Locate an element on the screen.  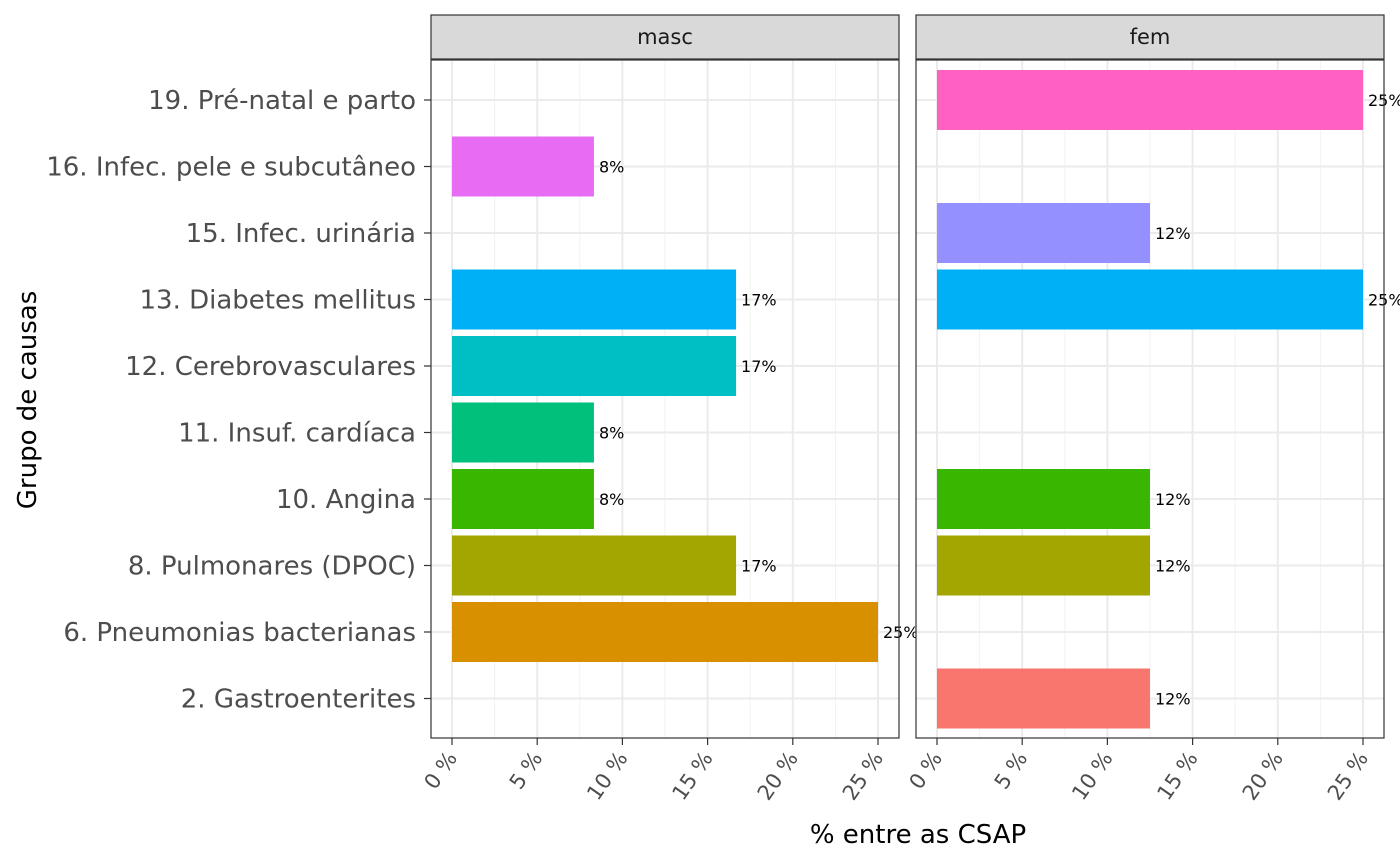
facet-strip-label: fem is located at coordinates (1150, 37).